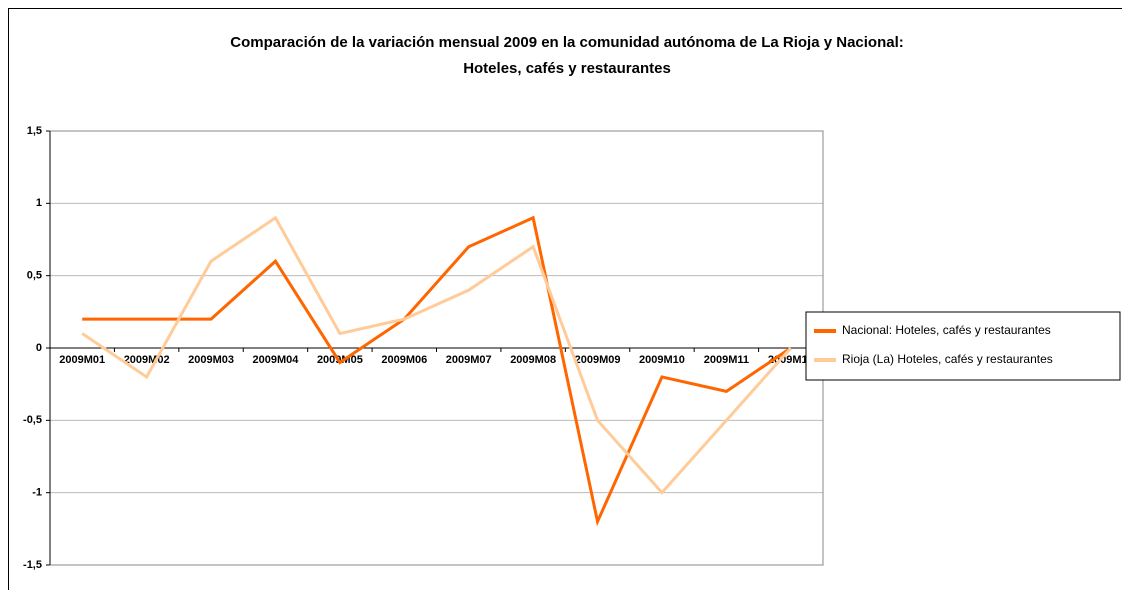  What do you see at coordinates (404, 360) in the screenshot?
I see `x-tick-label: 2009M06` at bounding box center [404, 360].